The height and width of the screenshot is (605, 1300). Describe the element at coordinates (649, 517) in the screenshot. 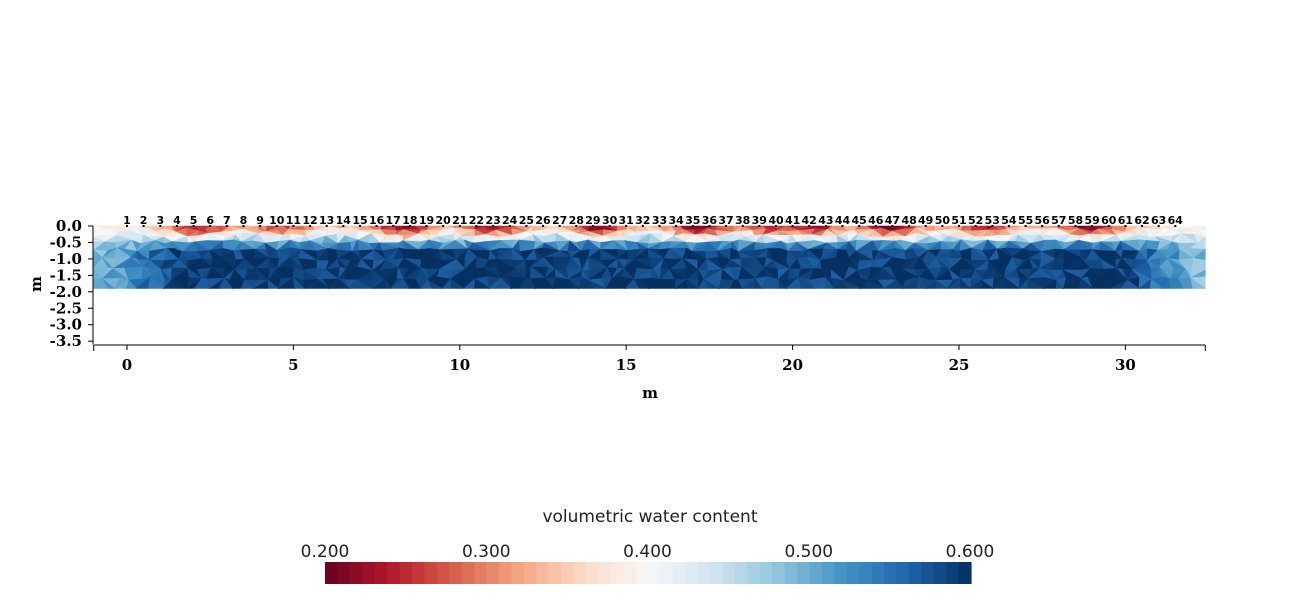

I see `colorbar-title: volumetric water content` at that location.